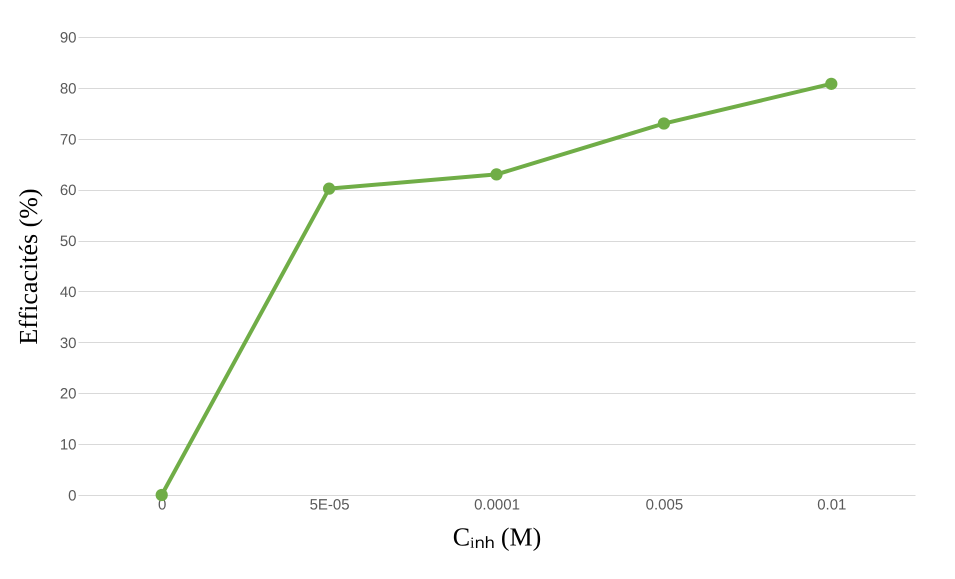 The height and width of the screenshot is (579, 955). What do you see at coordinates (68, 139) in the screenshot?
I see `y-tick-label: 70` at bounding box center [68, 139].